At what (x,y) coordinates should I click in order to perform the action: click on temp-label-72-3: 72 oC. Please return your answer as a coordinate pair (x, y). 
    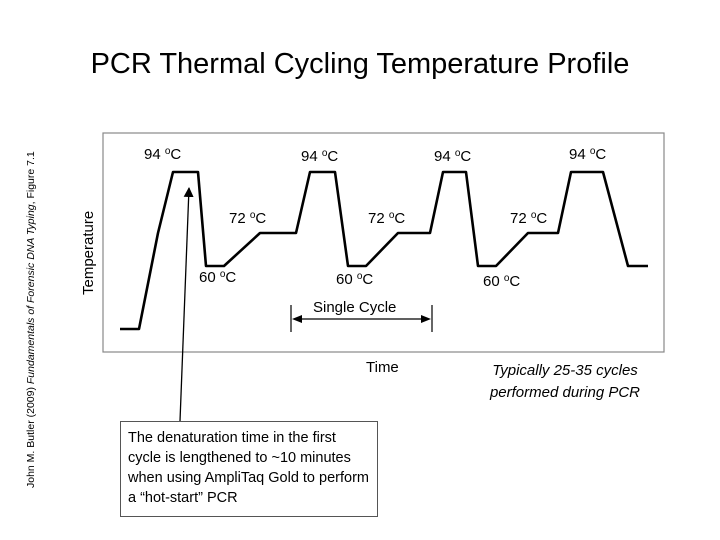
    Looking at the image, I should click on (528, 218).